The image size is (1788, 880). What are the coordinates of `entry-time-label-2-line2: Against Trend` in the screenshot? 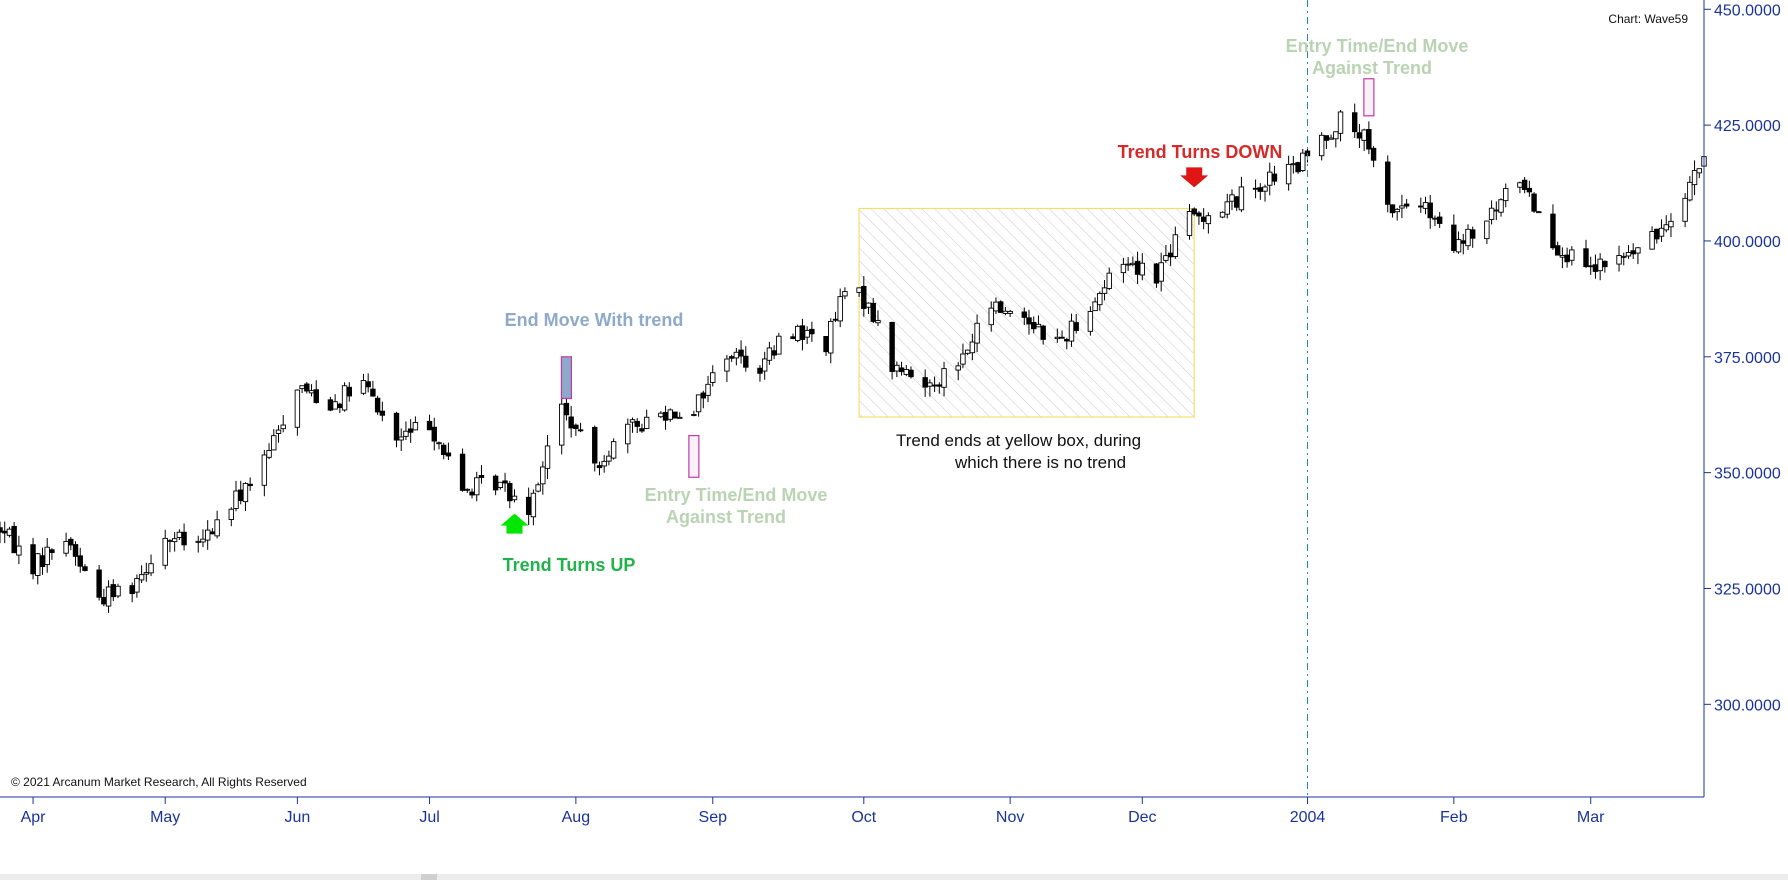 It's located at (1372, 68).